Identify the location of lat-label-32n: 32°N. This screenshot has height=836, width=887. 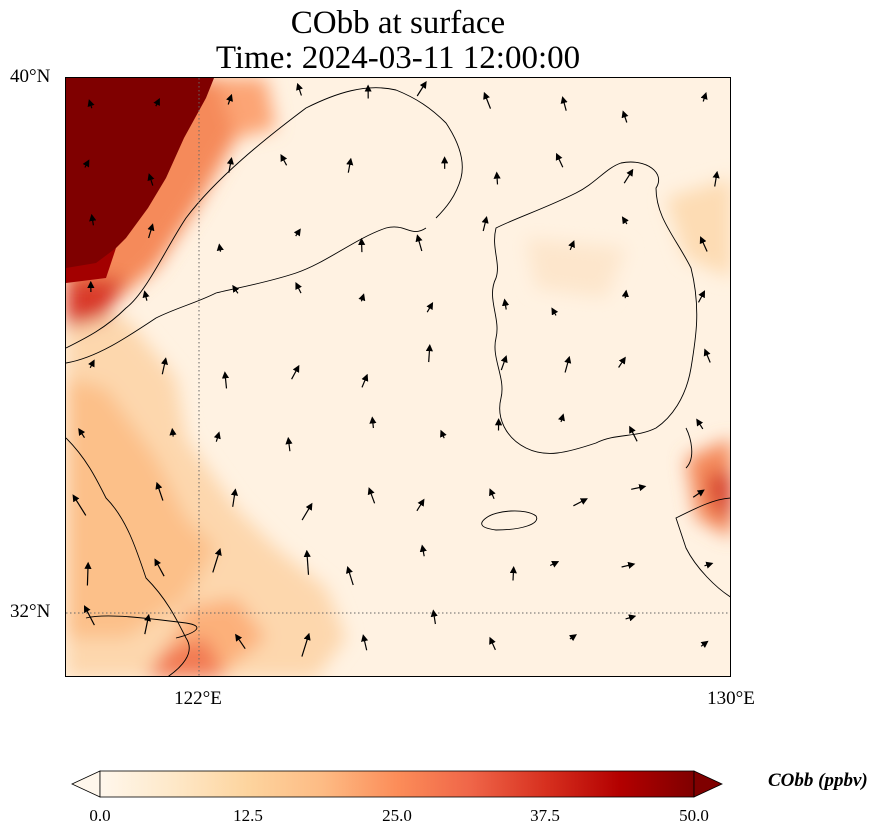
(30, 611).